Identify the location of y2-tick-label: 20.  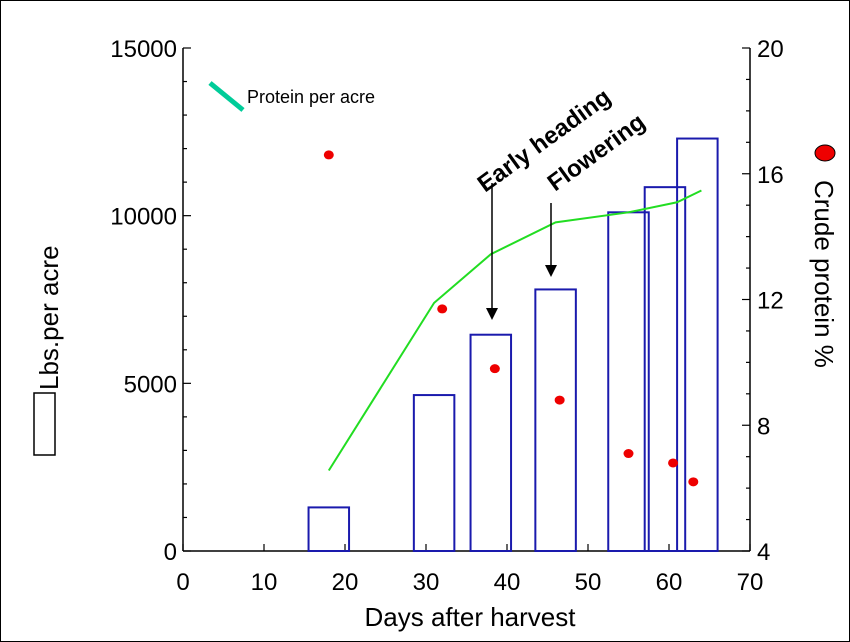
(770, 49).